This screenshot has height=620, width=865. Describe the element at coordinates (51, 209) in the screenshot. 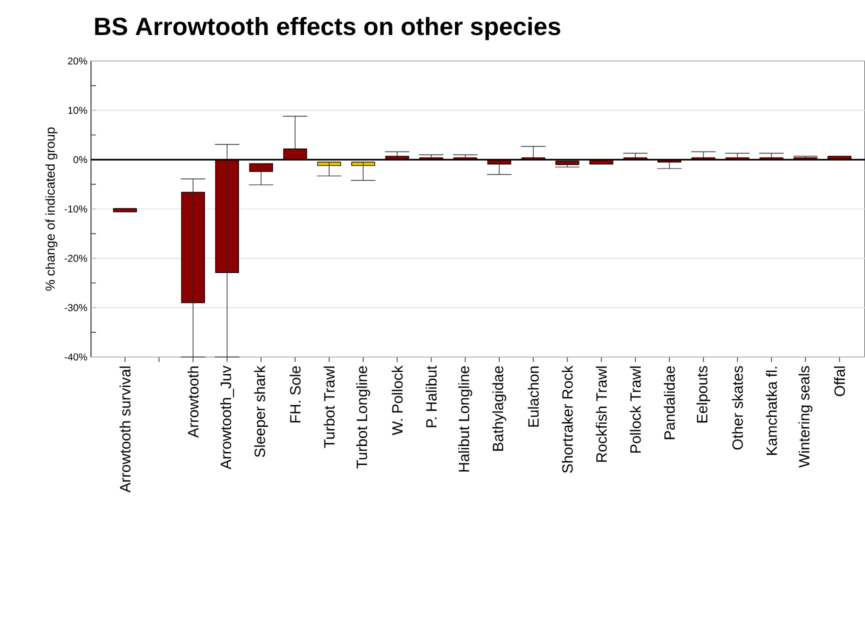

I see `y-axis-title: % change of indicated group` at that location.